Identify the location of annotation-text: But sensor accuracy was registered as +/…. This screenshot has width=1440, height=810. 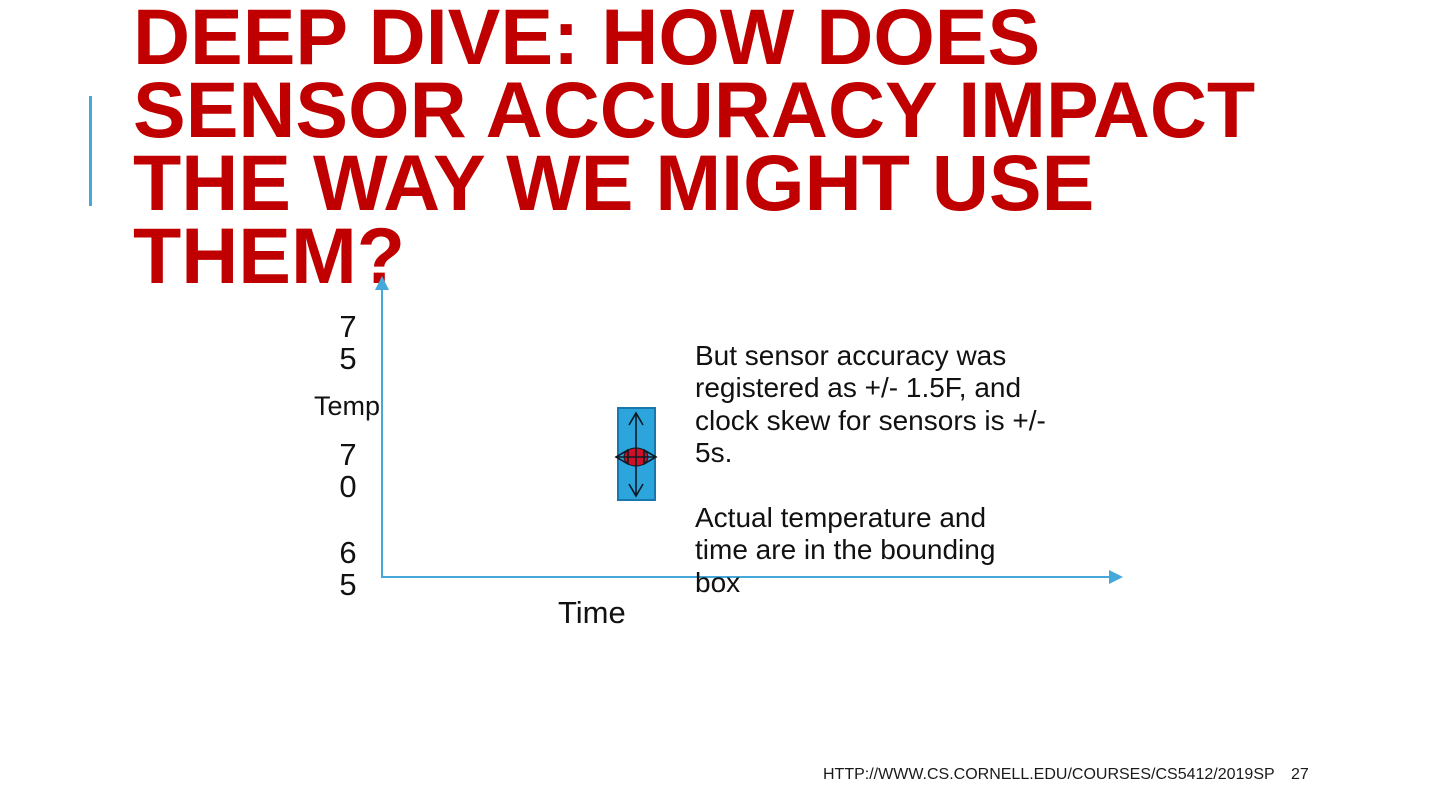
(870, 469).